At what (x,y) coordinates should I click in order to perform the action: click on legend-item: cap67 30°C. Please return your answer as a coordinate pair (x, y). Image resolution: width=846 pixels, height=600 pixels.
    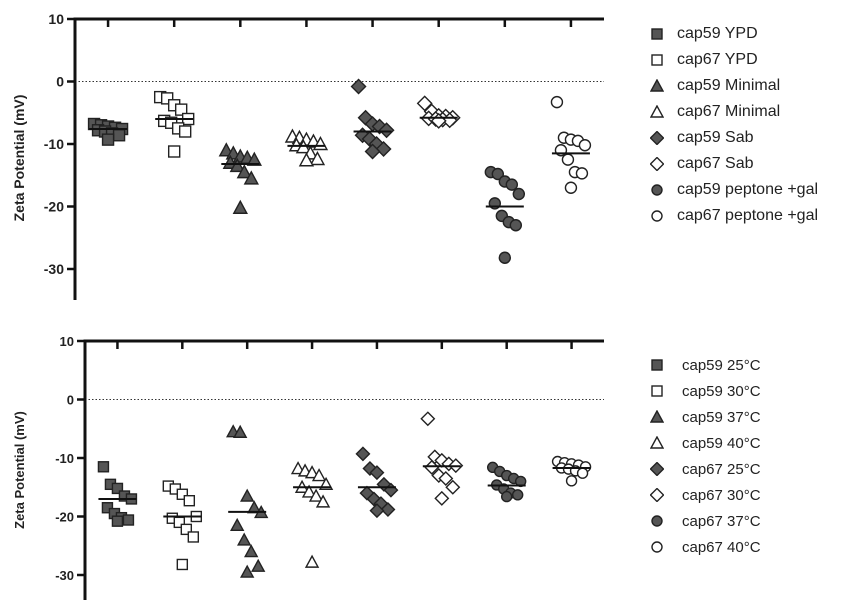
    Looking at the image, I should click on (705, 495).